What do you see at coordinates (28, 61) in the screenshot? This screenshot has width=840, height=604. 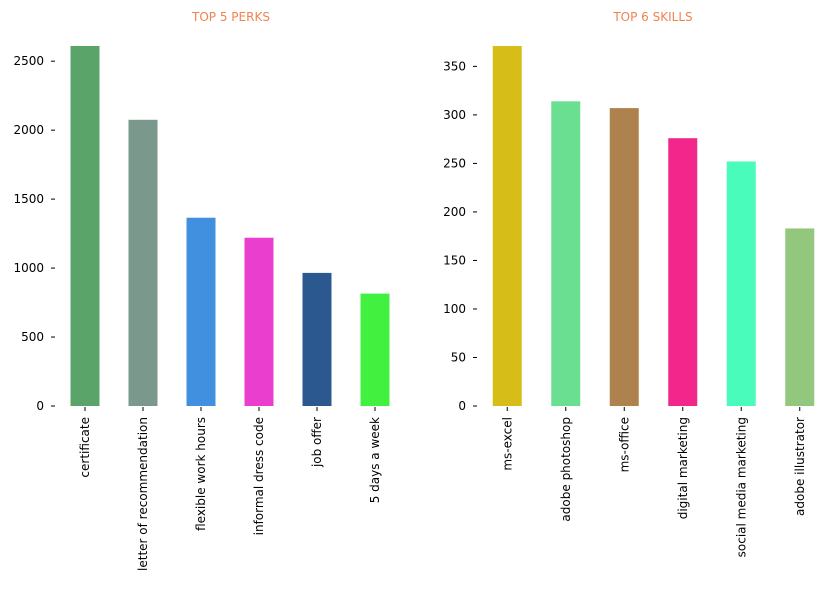 I see `y-tick-label: 2500` at bounding box center [28, 61].